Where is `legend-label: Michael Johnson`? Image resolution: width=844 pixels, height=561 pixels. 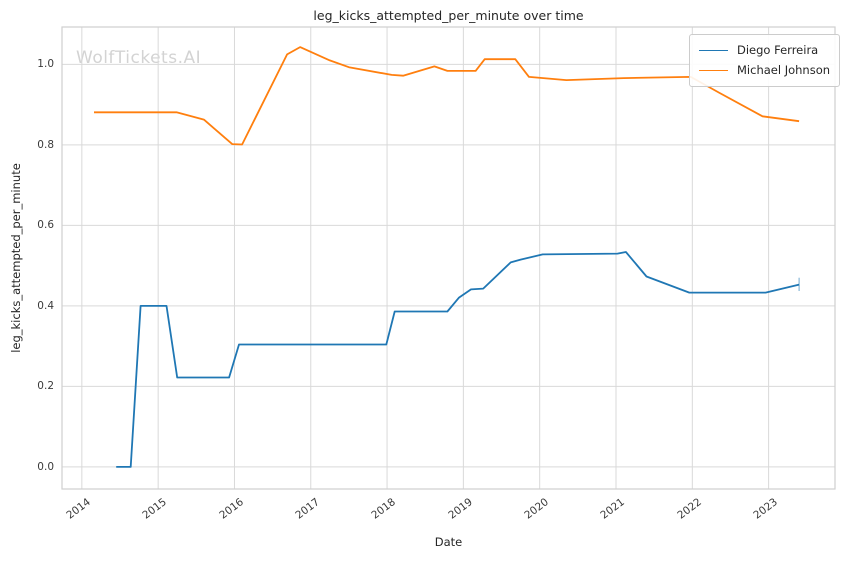
legend-label: Michael Johnson is located at coordinates (784, 70).